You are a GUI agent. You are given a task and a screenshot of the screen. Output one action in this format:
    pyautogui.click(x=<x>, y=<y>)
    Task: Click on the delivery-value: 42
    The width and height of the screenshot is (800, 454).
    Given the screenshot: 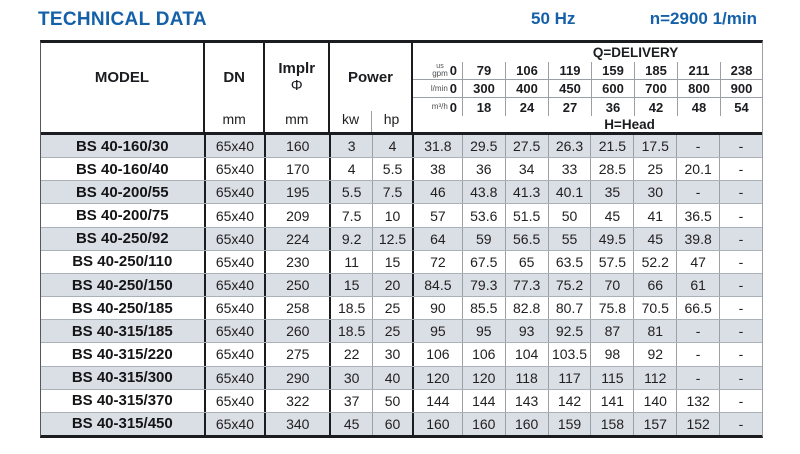 What is the action you would take?
    pyautogui.click(x=655, y=107)
    